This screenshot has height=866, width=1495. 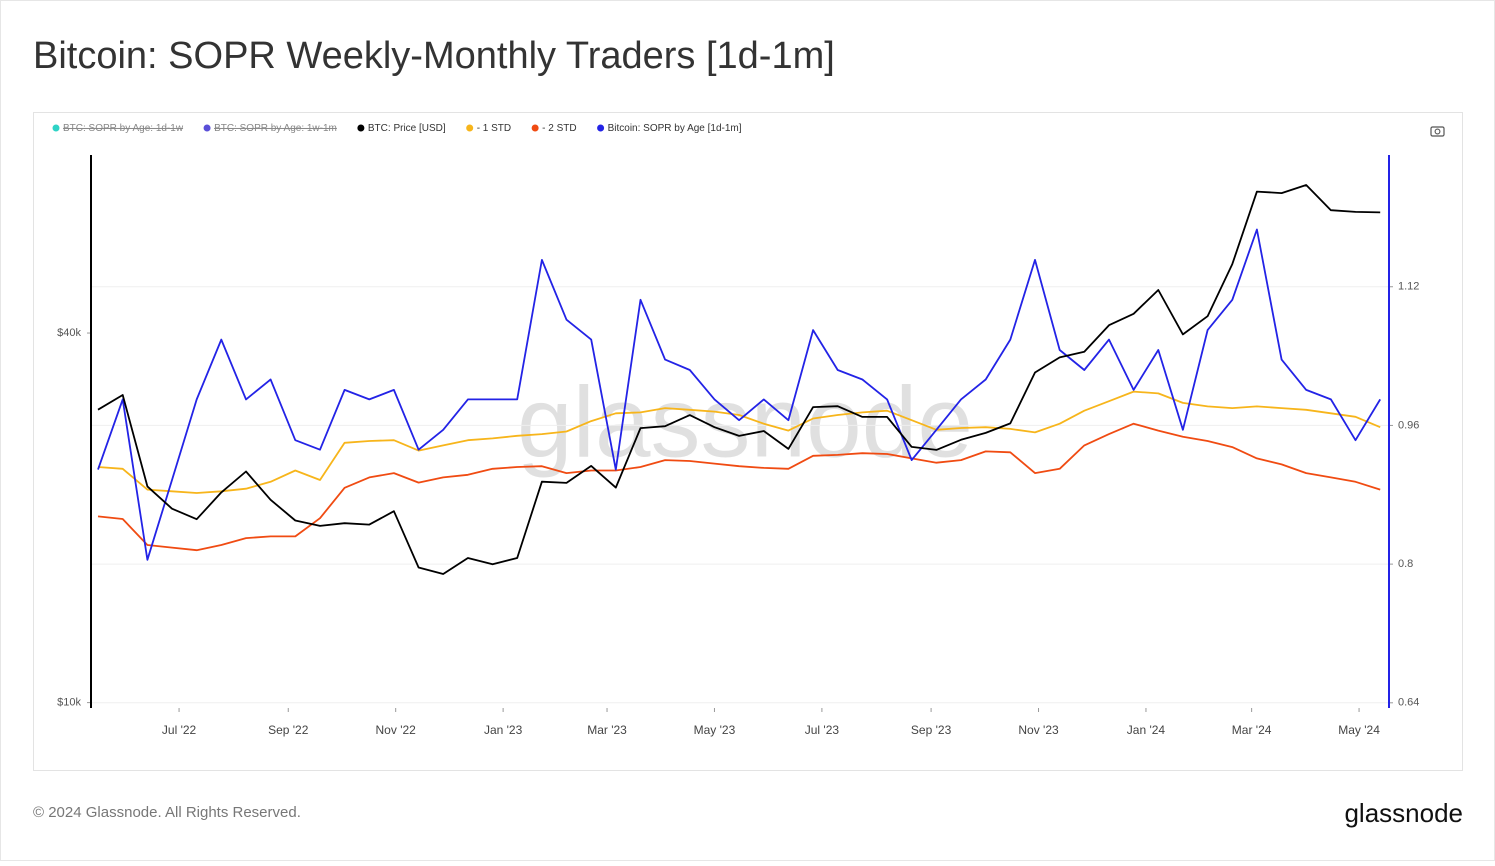 I want to click on y2-tick-label: 1.12, so click(x=1408, y=287).